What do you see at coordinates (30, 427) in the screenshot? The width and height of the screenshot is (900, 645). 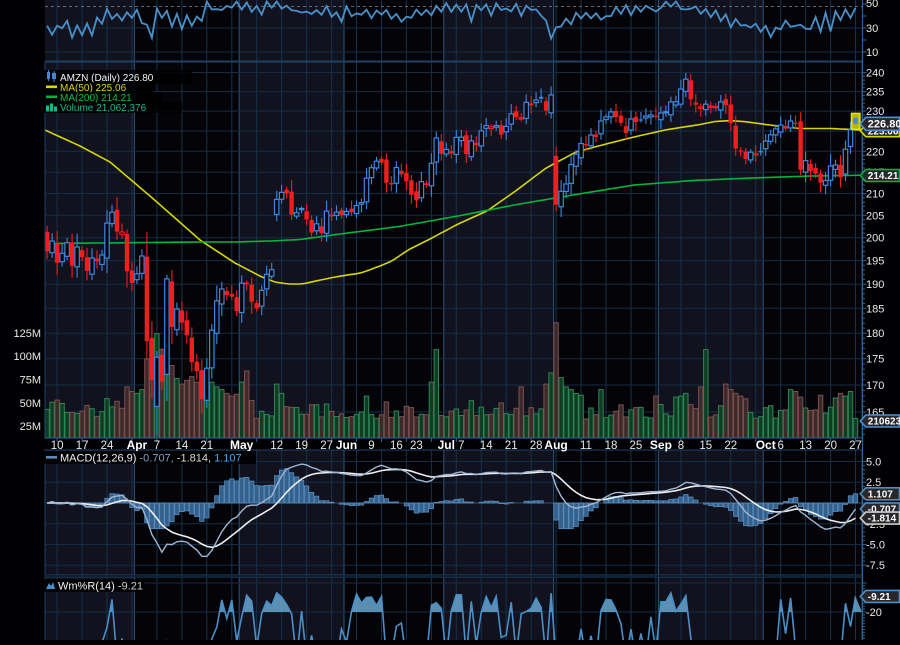 I see `svg-text: 25M` at bounding box center [30, 427].